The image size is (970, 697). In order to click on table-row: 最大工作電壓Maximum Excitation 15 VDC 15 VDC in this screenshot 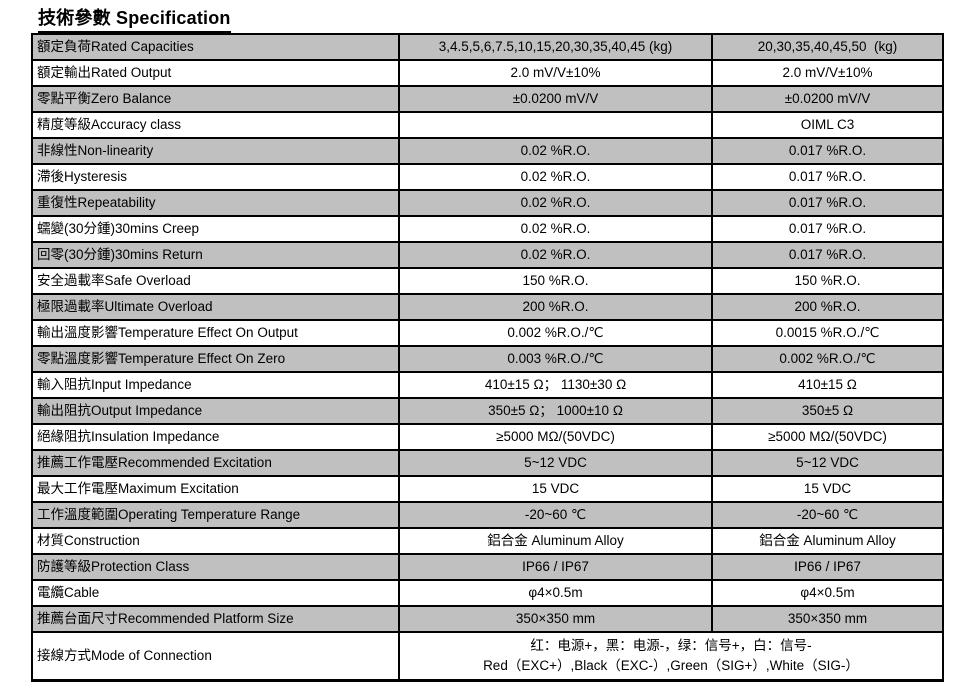, I will do `click(487, 489)`.